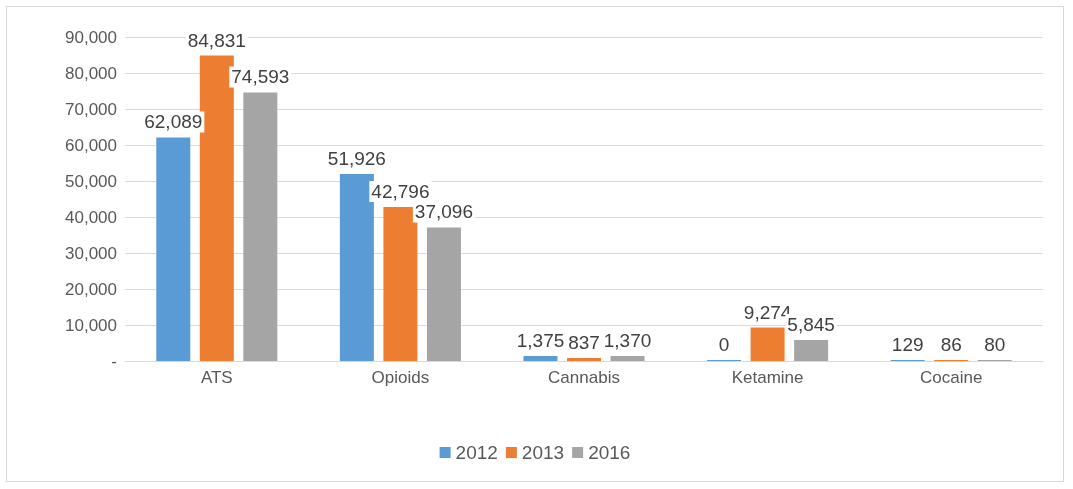 The height and width of the screenshot is (489, 1073). I want to click on legend-label: 2013, so click(543, 452).